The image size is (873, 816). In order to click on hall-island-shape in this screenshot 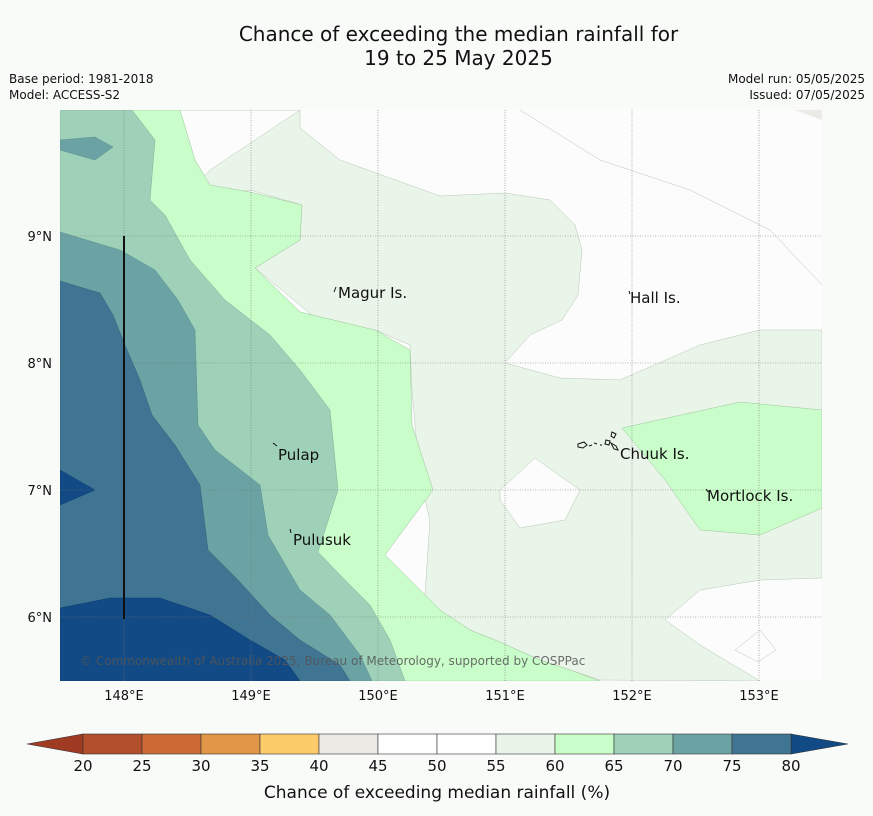, I will do `click(629, 292)`.